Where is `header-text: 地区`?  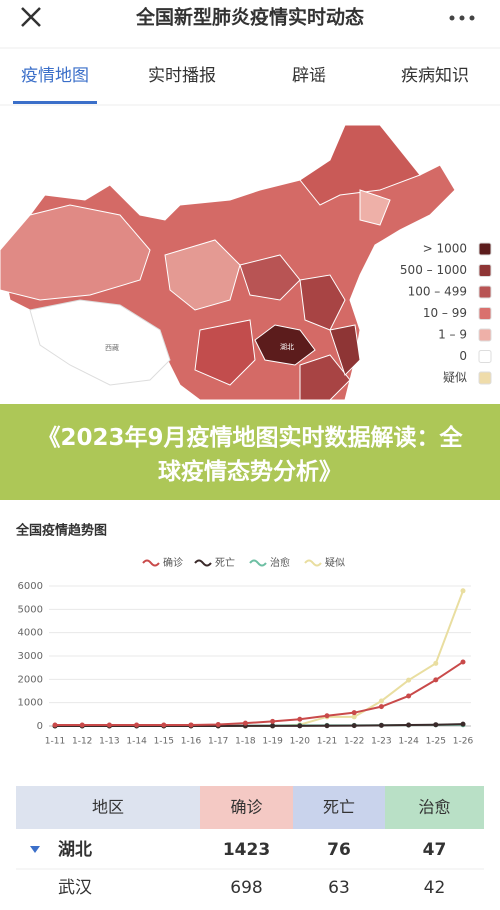
header-text: 地区 is located at coordinates (108, 807).